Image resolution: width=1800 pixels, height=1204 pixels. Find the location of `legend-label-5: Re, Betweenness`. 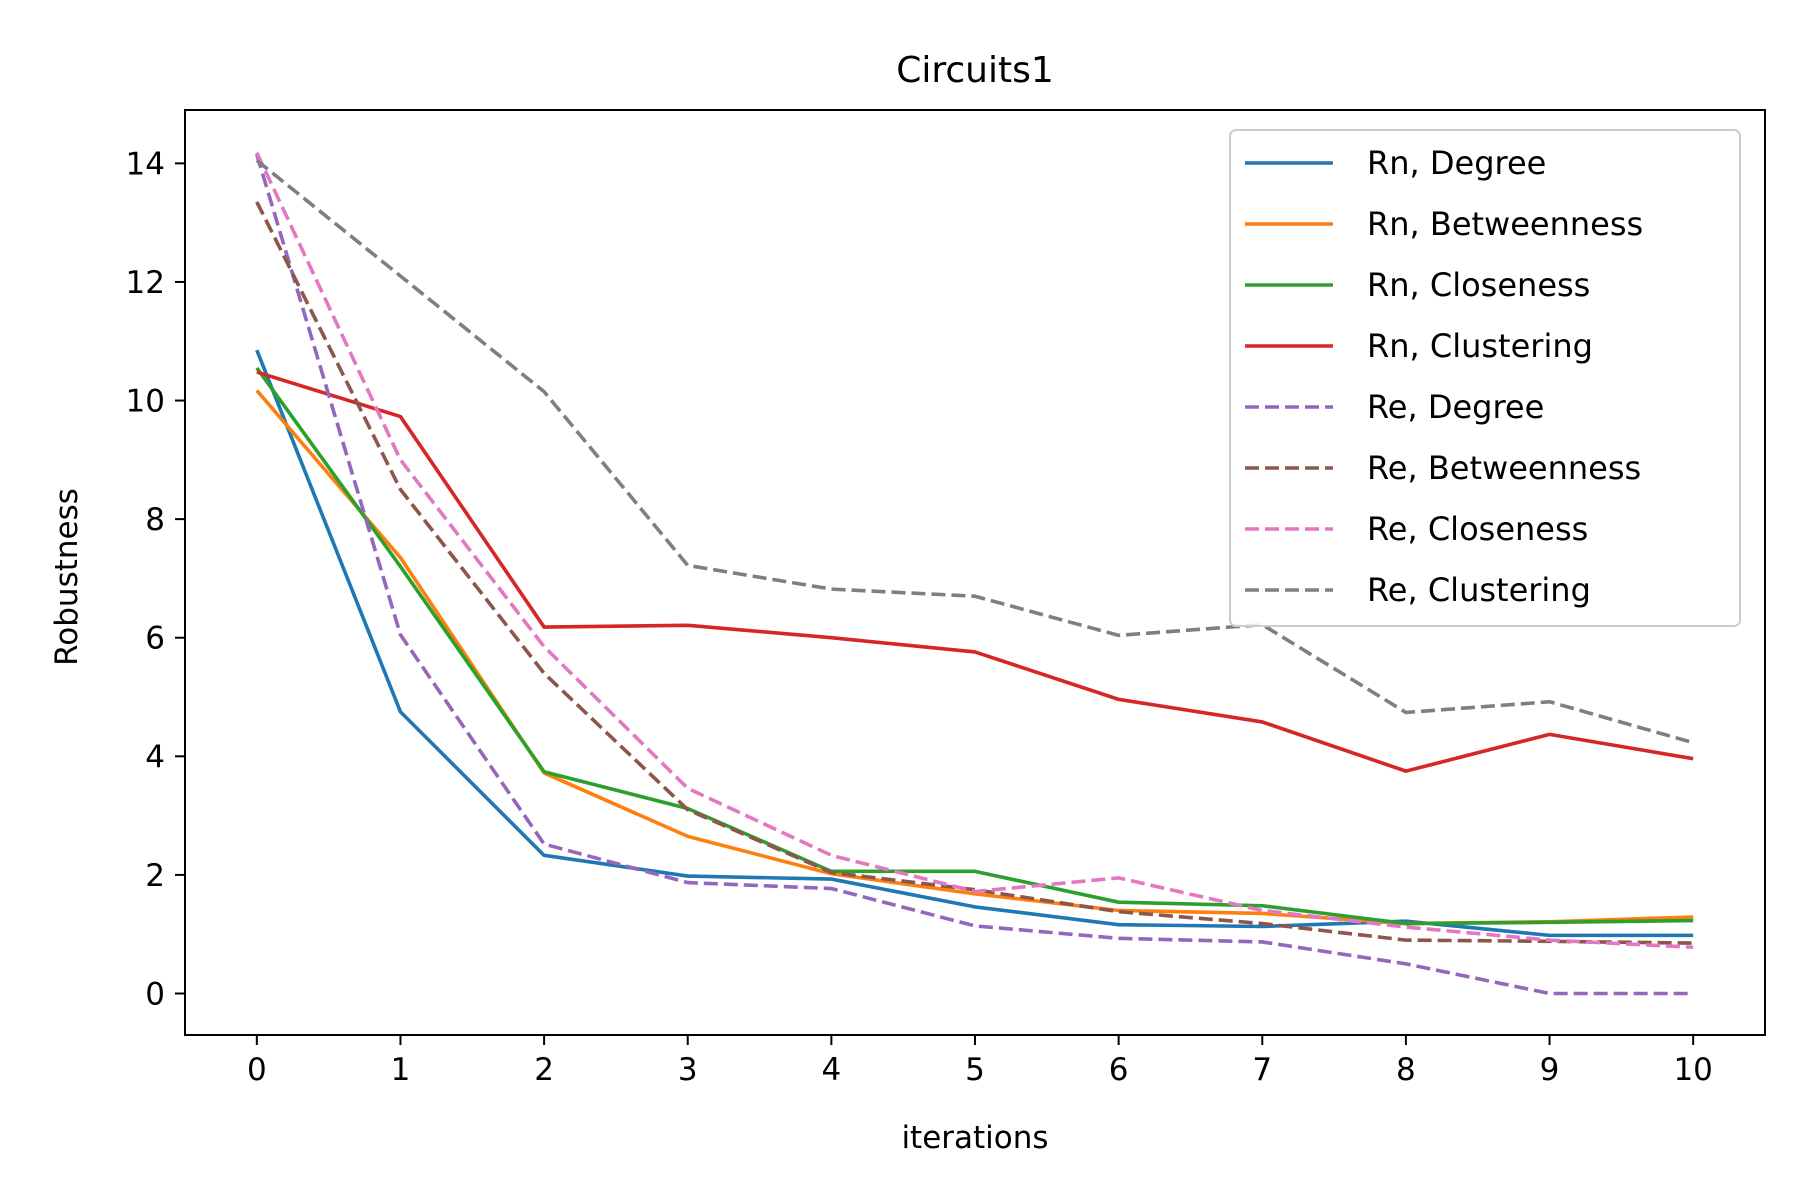

legend-label-5: Re, Betweenness is located at coordinates (1504, 468).